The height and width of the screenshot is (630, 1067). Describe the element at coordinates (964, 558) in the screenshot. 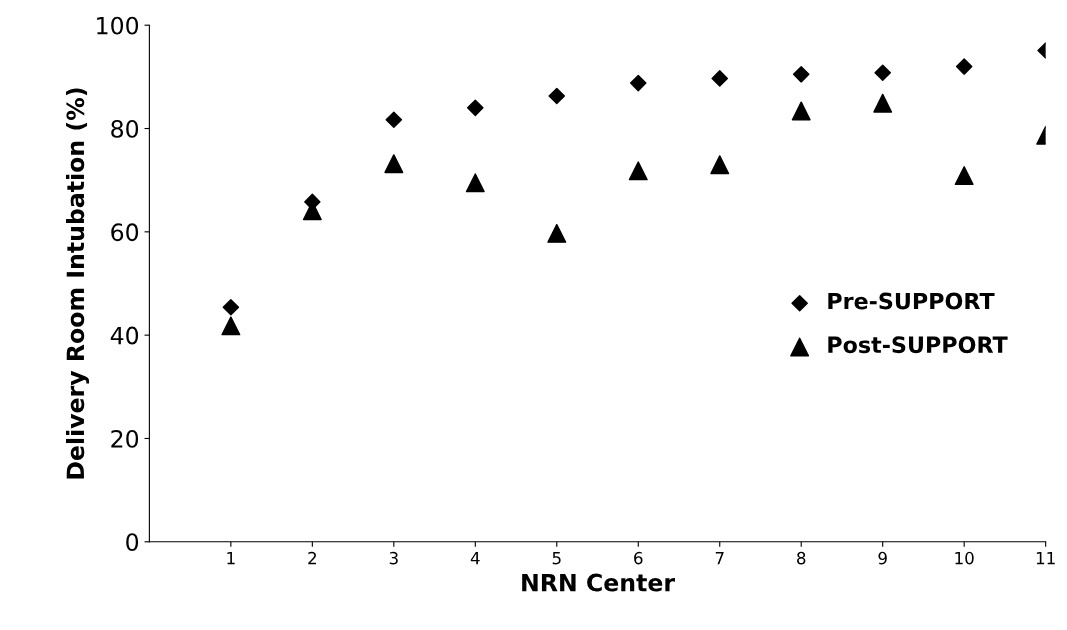

I see `x-tick-label: 10` at that location.